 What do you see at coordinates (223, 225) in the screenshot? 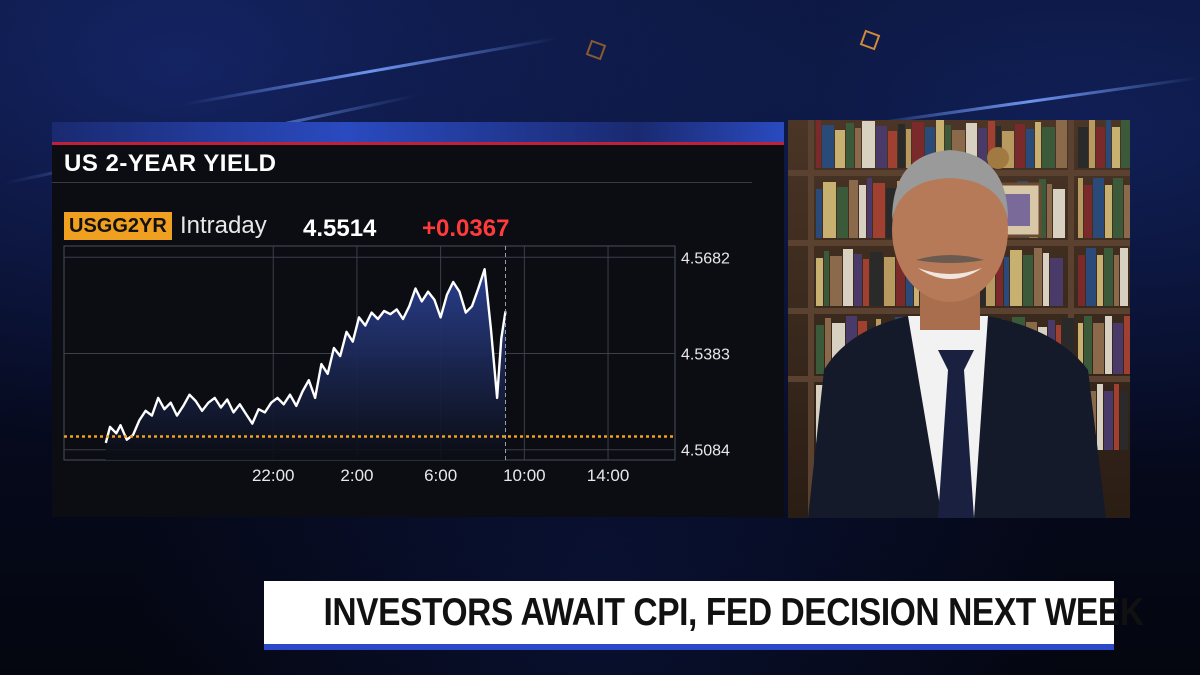
I see `period-label: Intraday` at bounding box center [223, 225].